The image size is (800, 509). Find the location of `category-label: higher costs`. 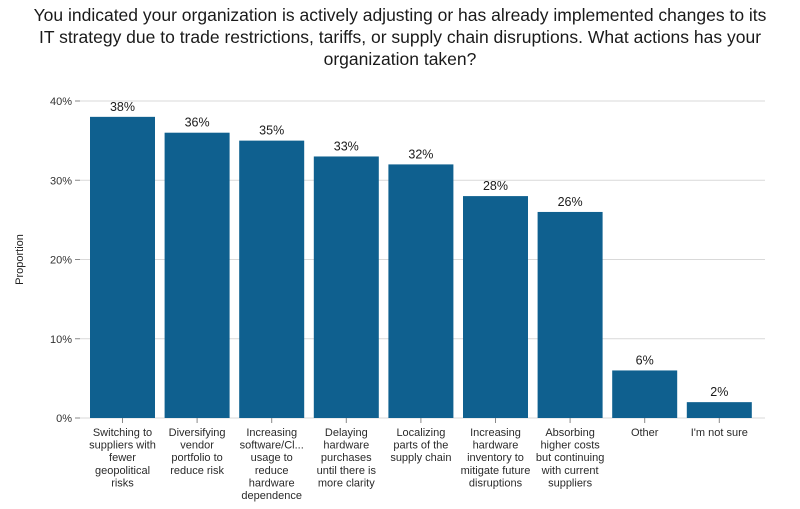

category-label: higher costs is located at coordinates (570, 446).